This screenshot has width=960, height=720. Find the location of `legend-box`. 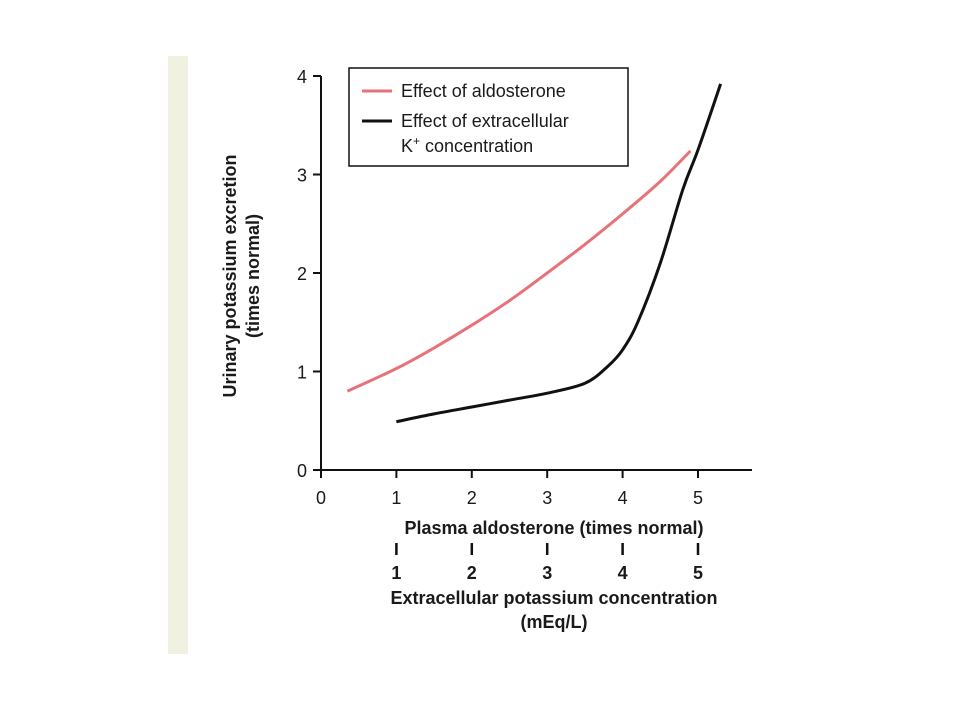

legend-box is located at coordinates (488, 117).